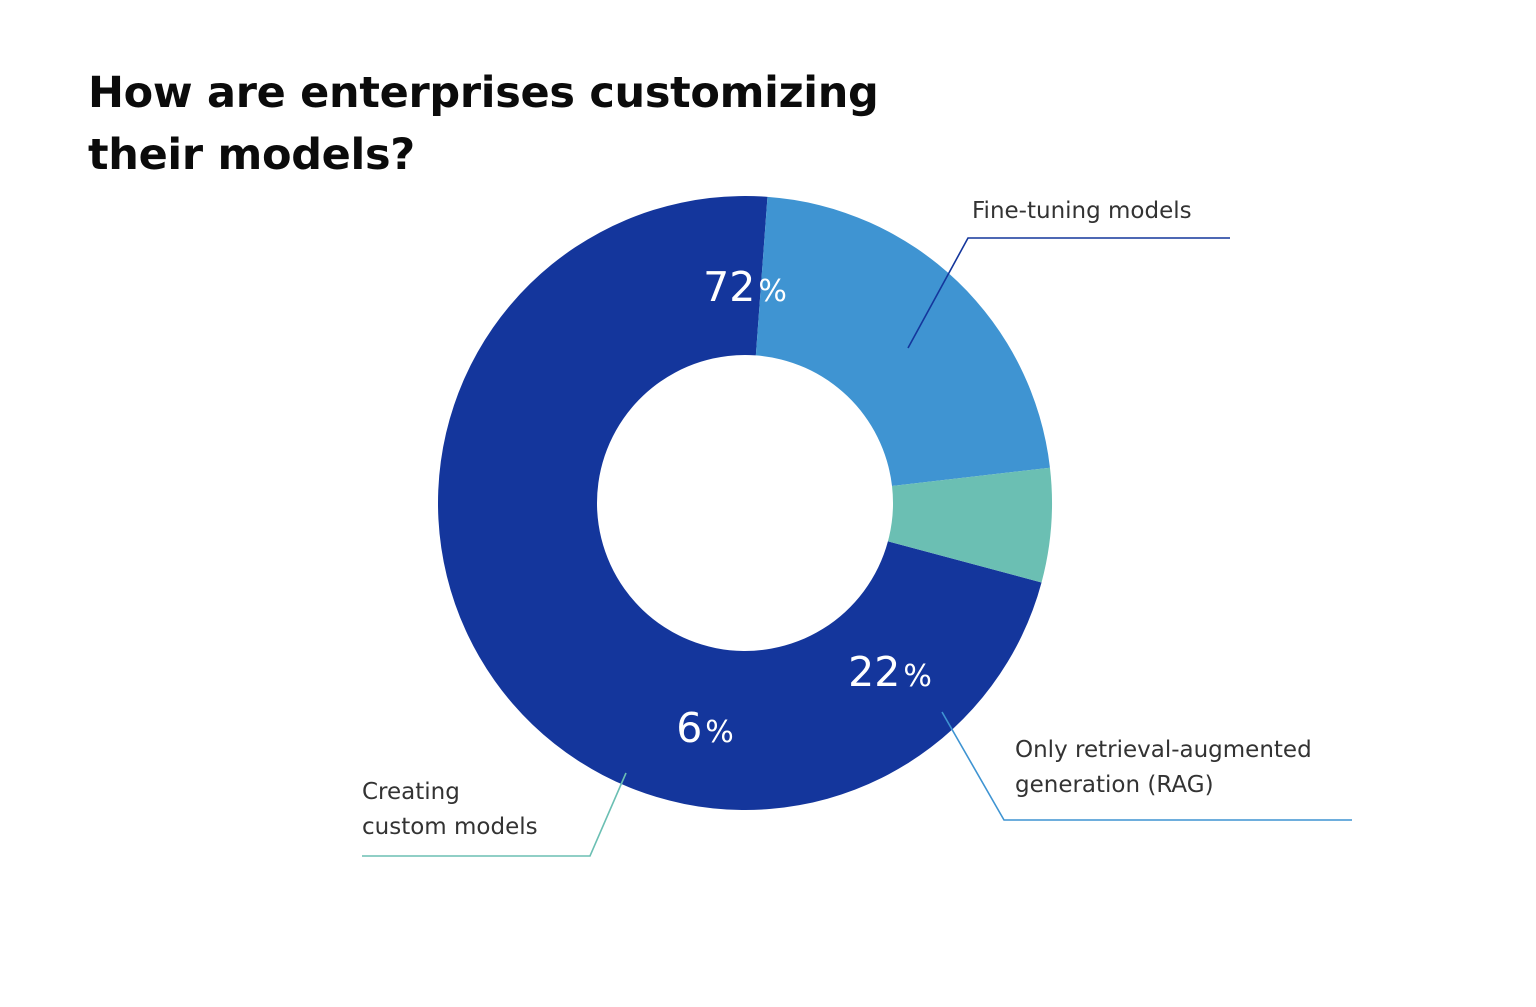  I want to click on slice-rag, so click(902, 341).